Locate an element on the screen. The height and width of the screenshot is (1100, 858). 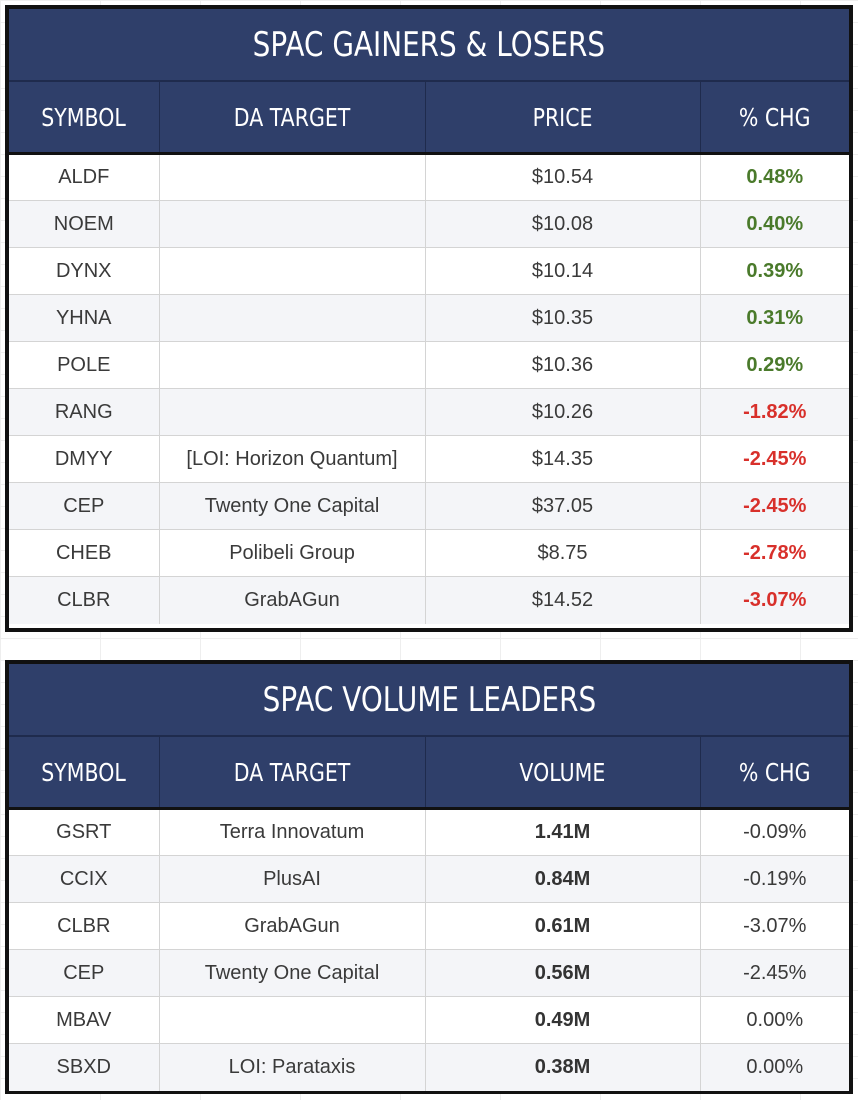
table-row: MBAV 0.49M 0.00% is located at coordinates (429, 1020).